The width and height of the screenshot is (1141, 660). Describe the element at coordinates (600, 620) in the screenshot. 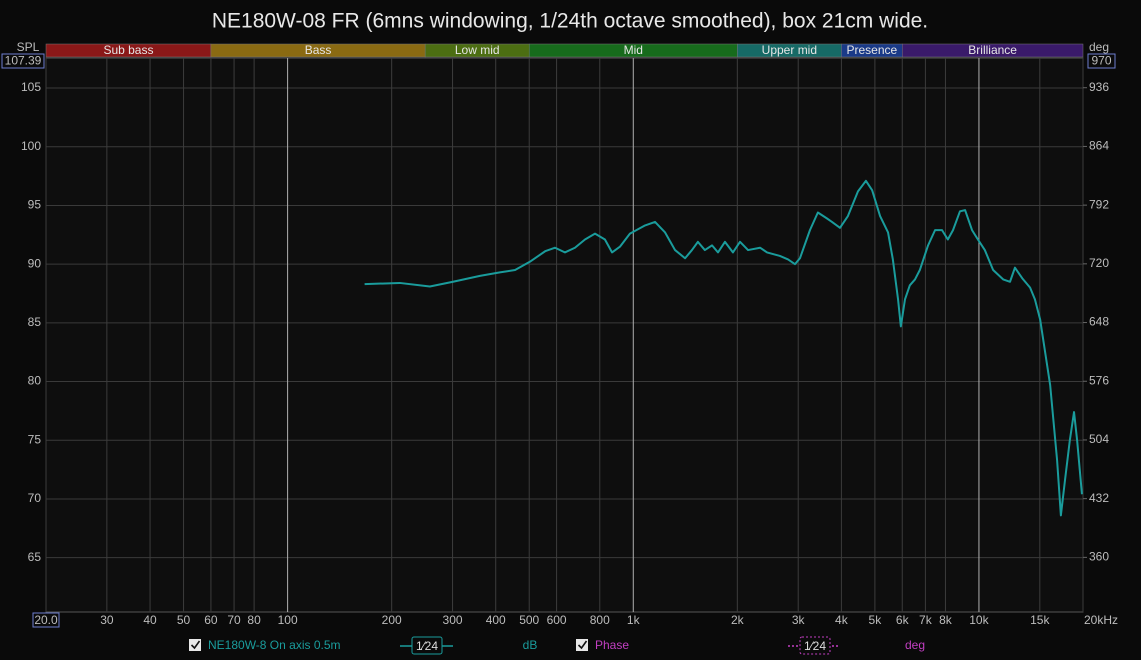

I see `x-tick-label: 800` at that location.